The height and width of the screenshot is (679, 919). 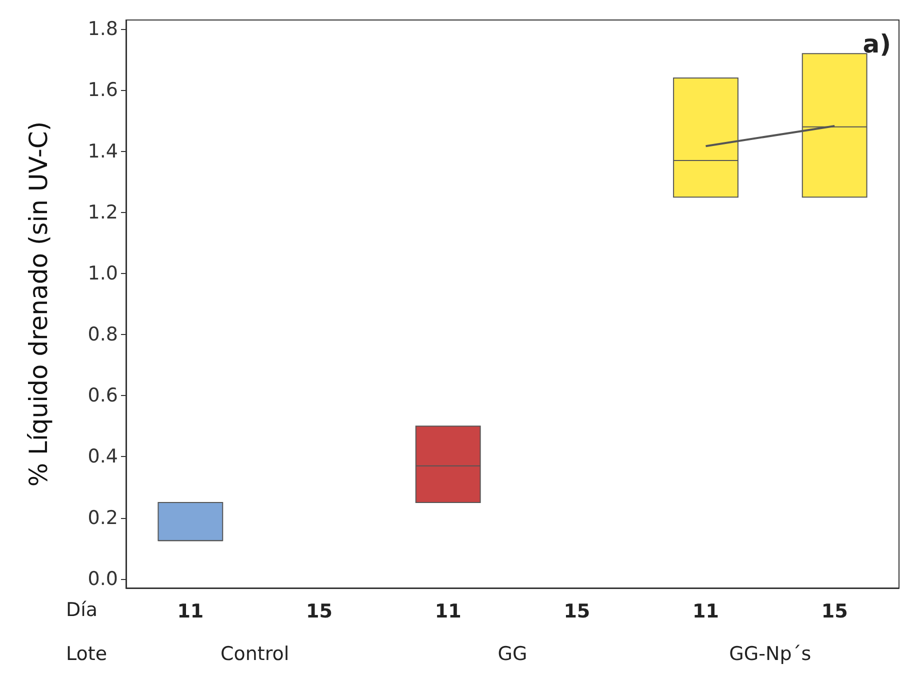 What do you see at coordinates (103, 212) in the screenshot?
I see `y-tick-label: 1.2` at bounding box center [103, 212].